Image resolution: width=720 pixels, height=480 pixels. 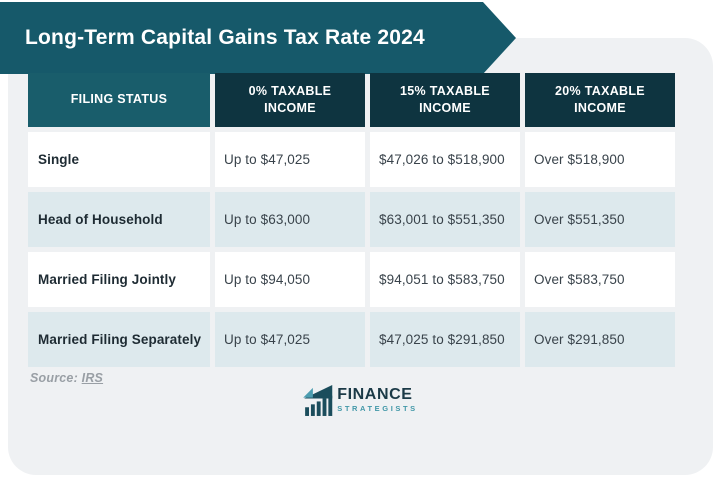 I want to click on table-row-filing-status: Married Filing Jointly, so click(x=119, y=279).